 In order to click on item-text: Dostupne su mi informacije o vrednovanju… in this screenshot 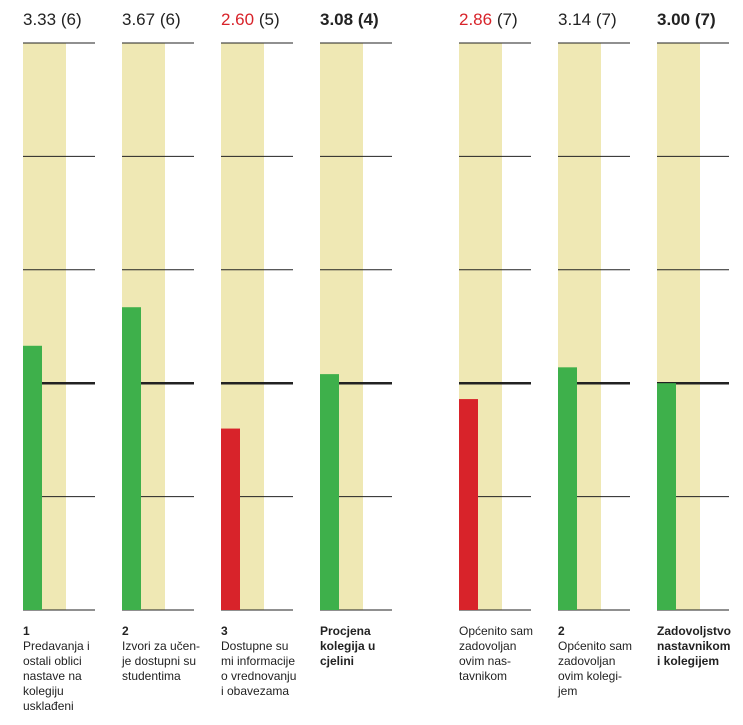, I will do `click(259, 668)`.